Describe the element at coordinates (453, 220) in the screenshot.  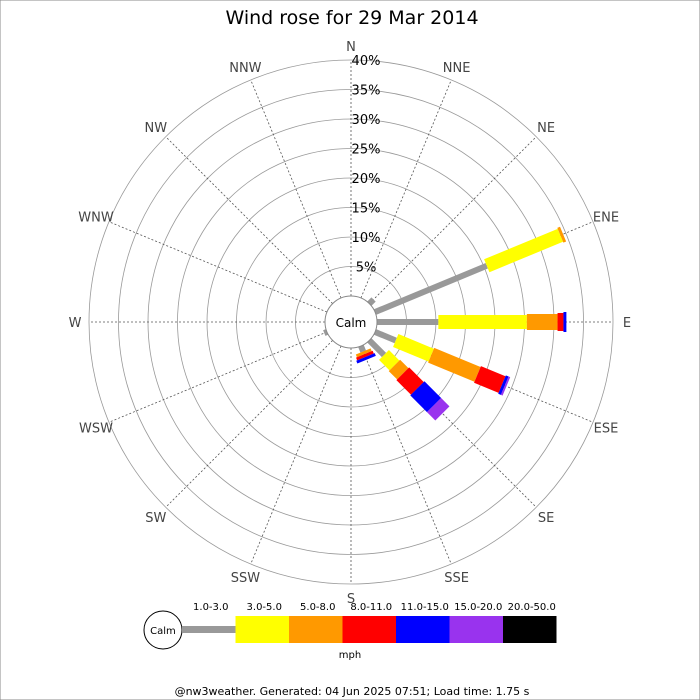
I see `grid-spoke-ne` at that location.